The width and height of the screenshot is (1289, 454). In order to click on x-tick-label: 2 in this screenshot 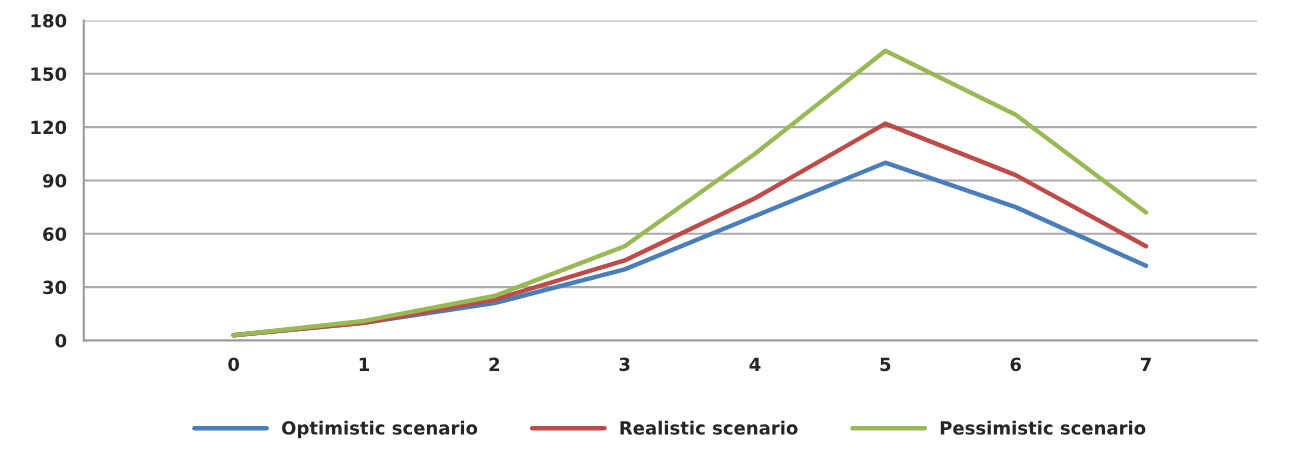, I will do `click(494, 364)`.